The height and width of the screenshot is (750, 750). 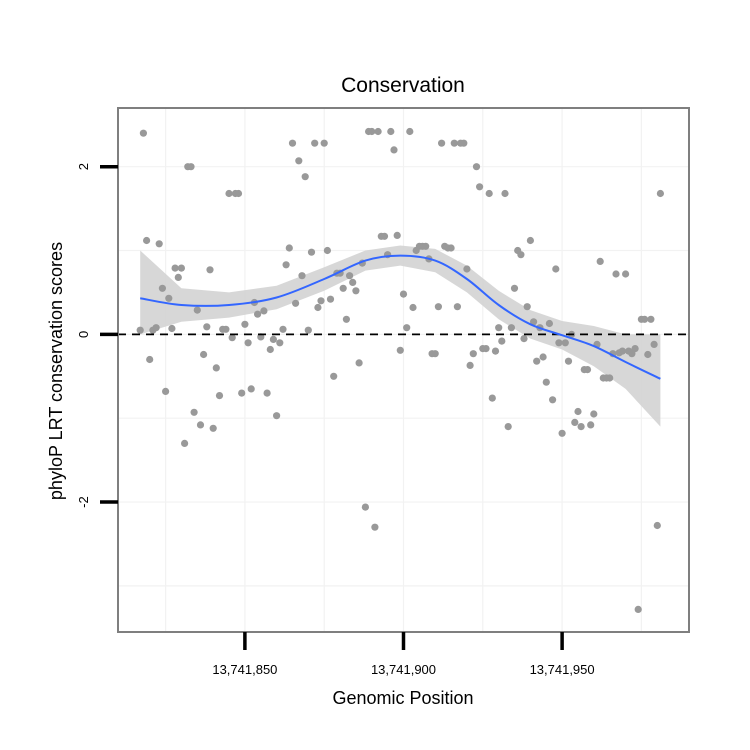 What do you see at coordinates (244, 669) in the screenshot?
I see `x-tick-label: 13,741,850` at bounding box center [244, 669].